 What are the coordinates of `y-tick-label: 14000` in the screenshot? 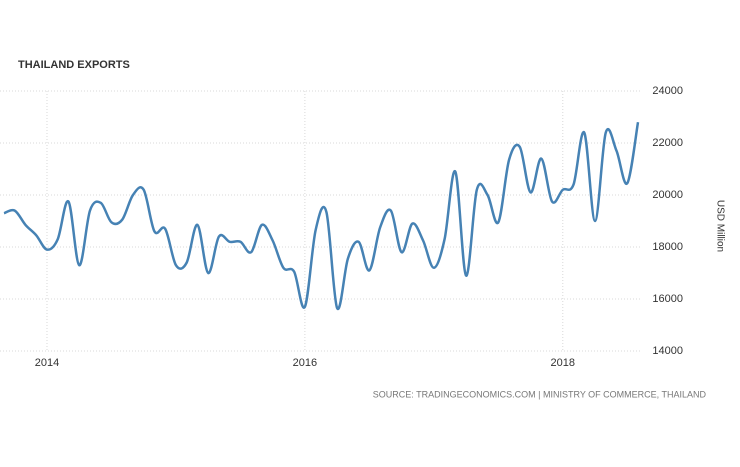 It's located at (667, 351).